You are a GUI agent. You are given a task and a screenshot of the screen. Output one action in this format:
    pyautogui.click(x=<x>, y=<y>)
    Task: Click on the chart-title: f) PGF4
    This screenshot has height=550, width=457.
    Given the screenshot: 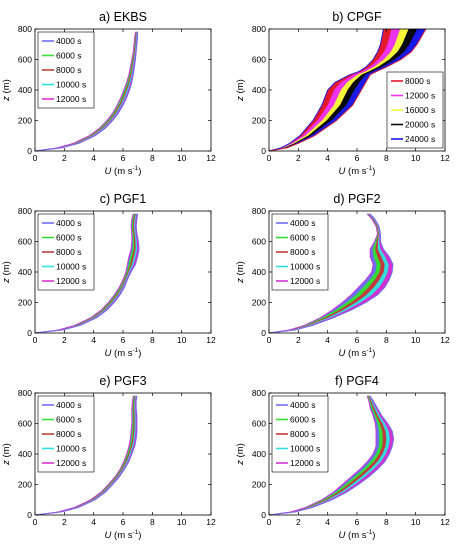 What is the action you would take?
    pyautogui.click(x=357, y=381)
    